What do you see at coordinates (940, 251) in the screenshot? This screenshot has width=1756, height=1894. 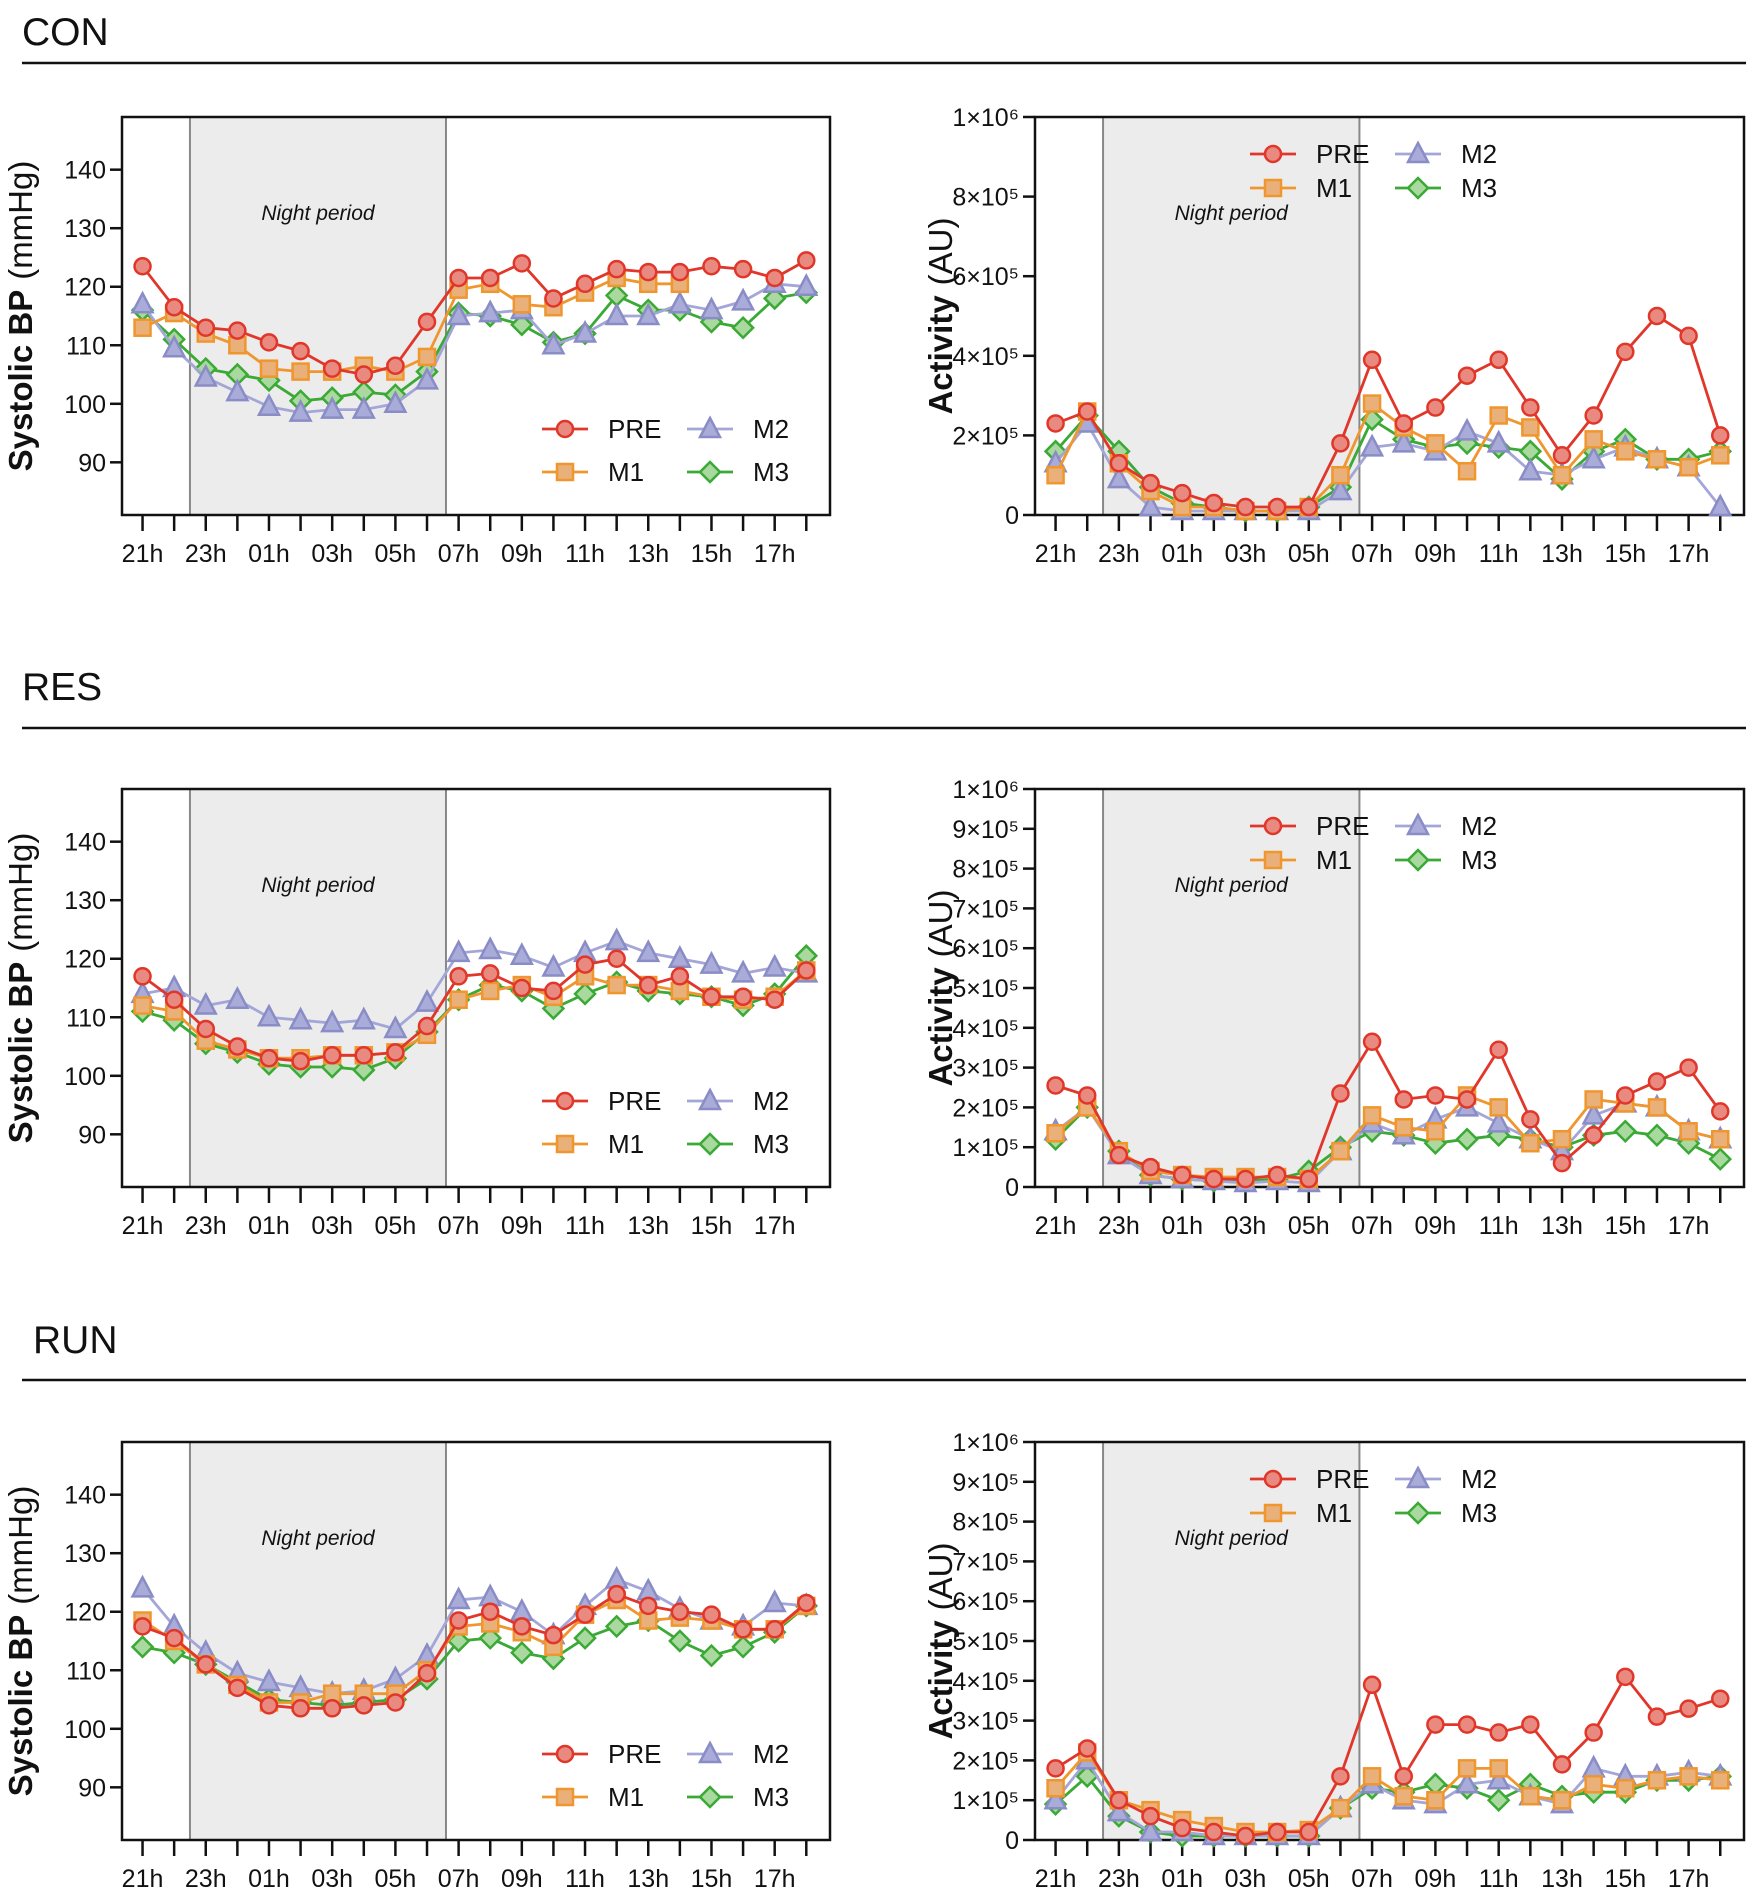 I see `y-axis-label-unit: (AU)` at bounding box center [940, 251].